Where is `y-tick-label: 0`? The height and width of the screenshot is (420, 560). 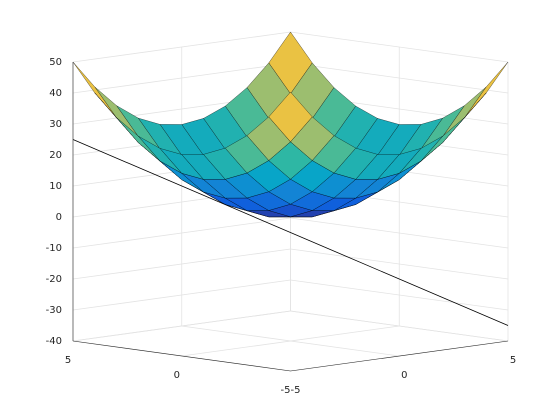
y-tick-label: 0 is located at coordinates (404, 375).